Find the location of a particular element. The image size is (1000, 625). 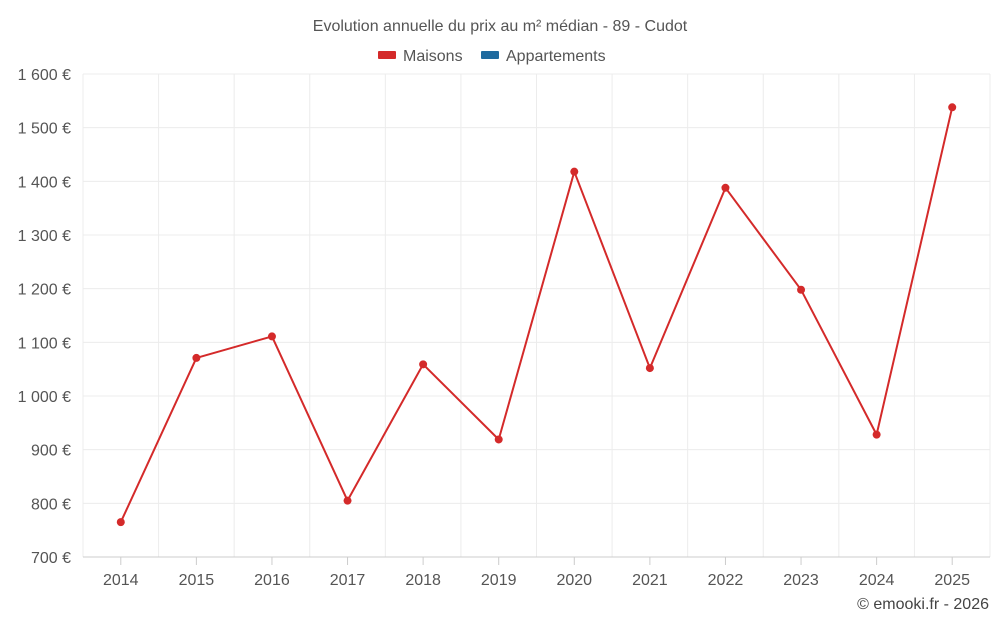

legend-label-maisons: Maisons is located at coordinates (433, 56).